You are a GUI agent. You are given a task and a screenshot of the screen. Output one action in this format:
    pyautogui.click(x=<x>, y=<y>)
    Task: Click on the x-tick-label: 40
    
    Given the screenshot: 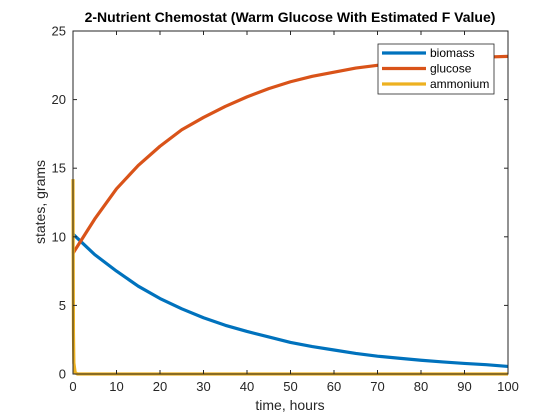 What is the action you would take?
    pyautogui.click(x=247, y=386)
    